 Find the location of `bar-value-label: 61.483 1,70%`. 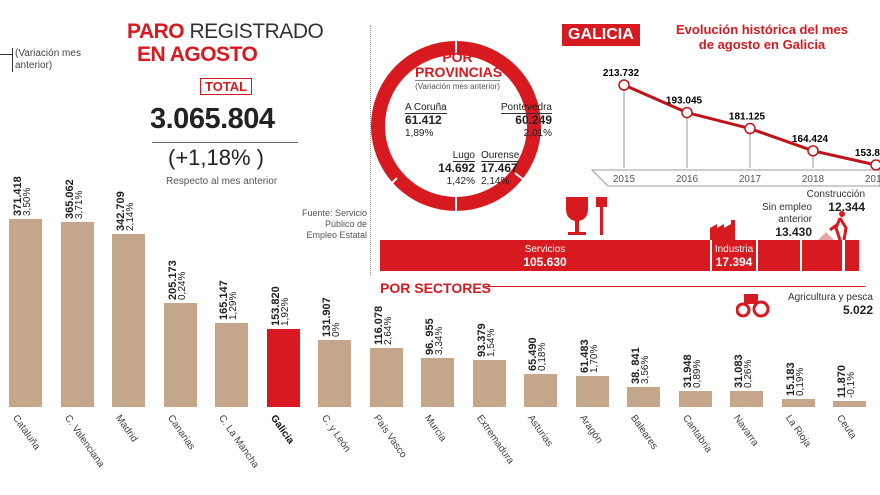

bar-value-label: 61.483 1,70% is located at coordinates (589, 356).